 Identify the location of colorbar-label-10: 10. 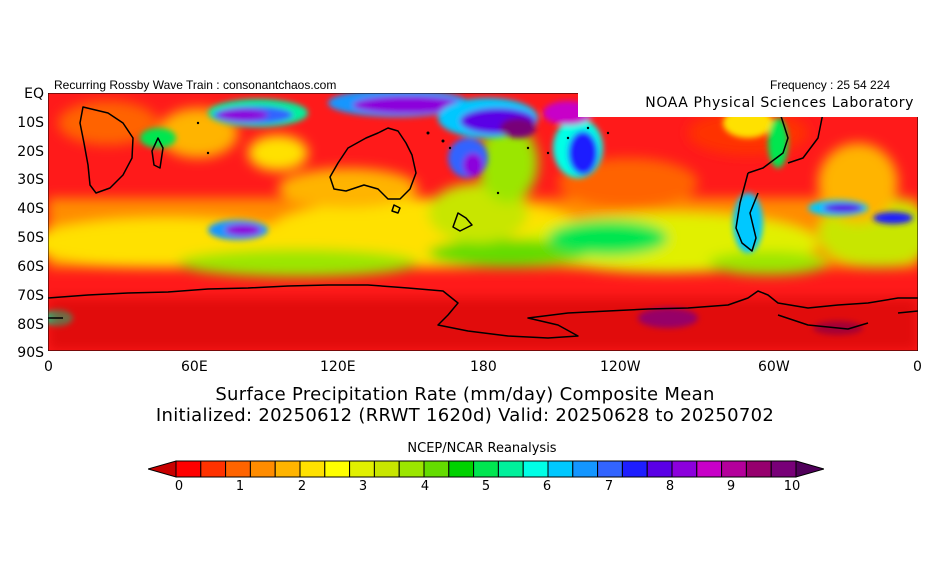
(792, 486).